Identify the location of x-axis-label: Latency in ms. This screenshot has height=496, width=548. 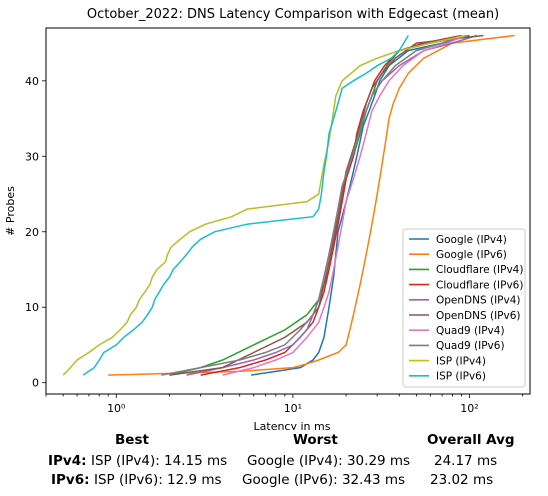
(292, 425).